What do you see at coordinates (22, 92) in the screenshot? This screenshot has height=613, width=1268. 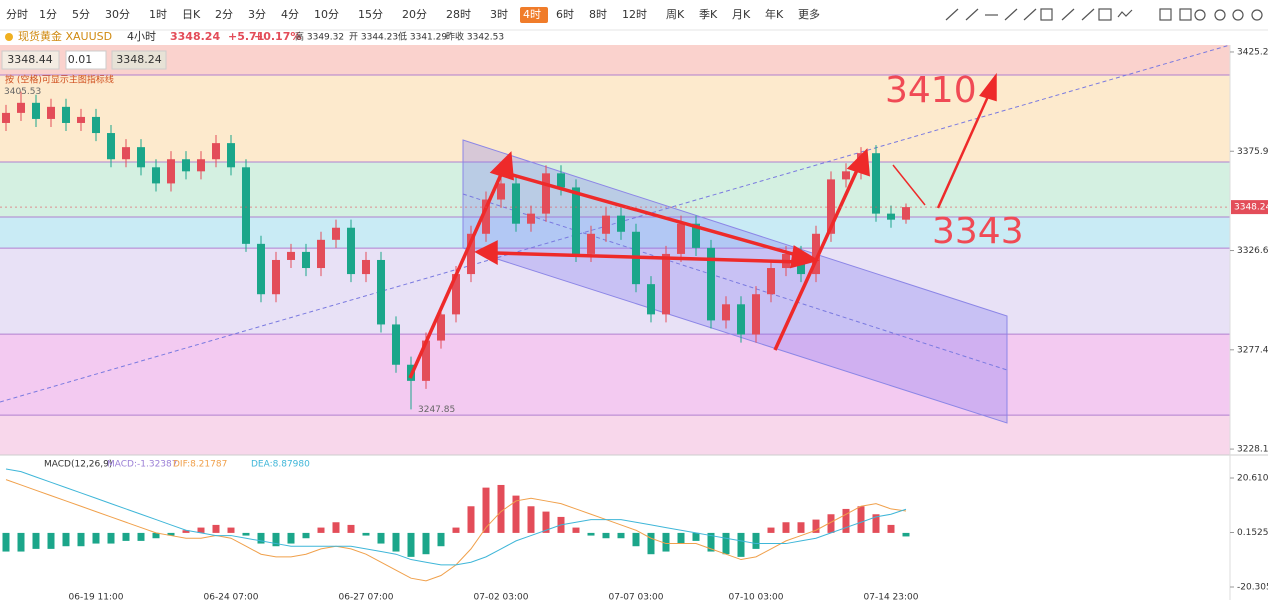 I see `high-marker: 3405.53` at bounding box center [22, 92].